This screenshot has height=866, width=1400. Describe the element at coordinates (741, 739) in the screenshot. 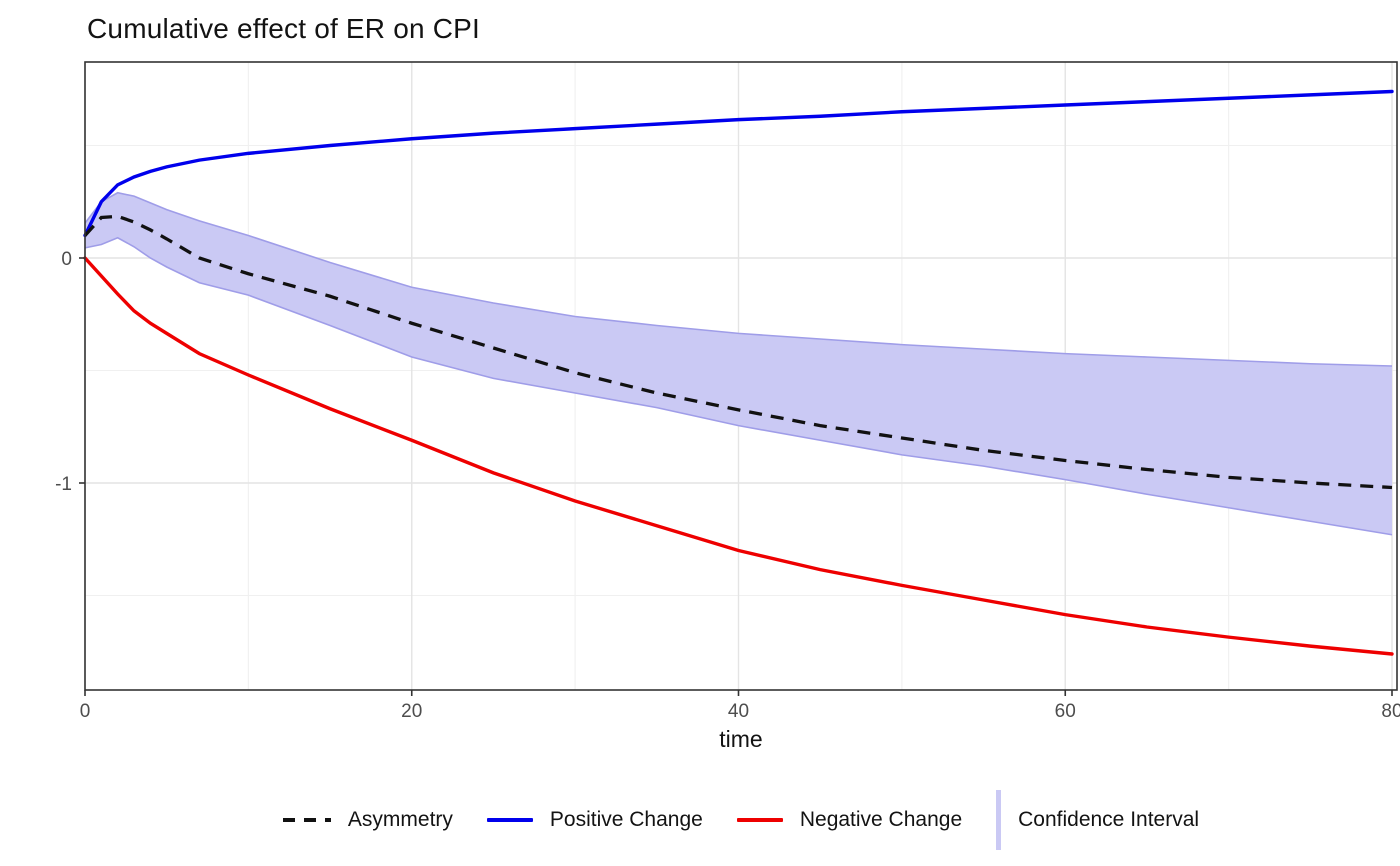

I see `x-axis-title: time` at that location.